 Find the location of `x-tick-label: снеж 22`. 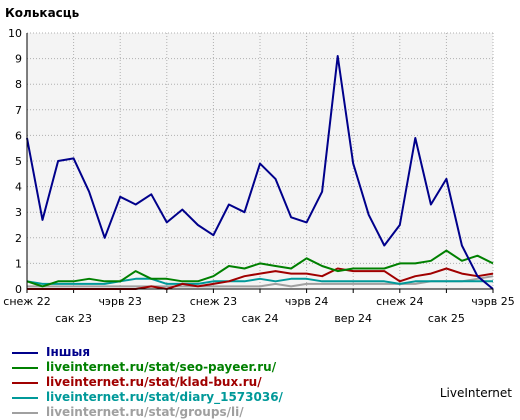

x-tick-label: снеж 22 is located at coordinates (26, 301).